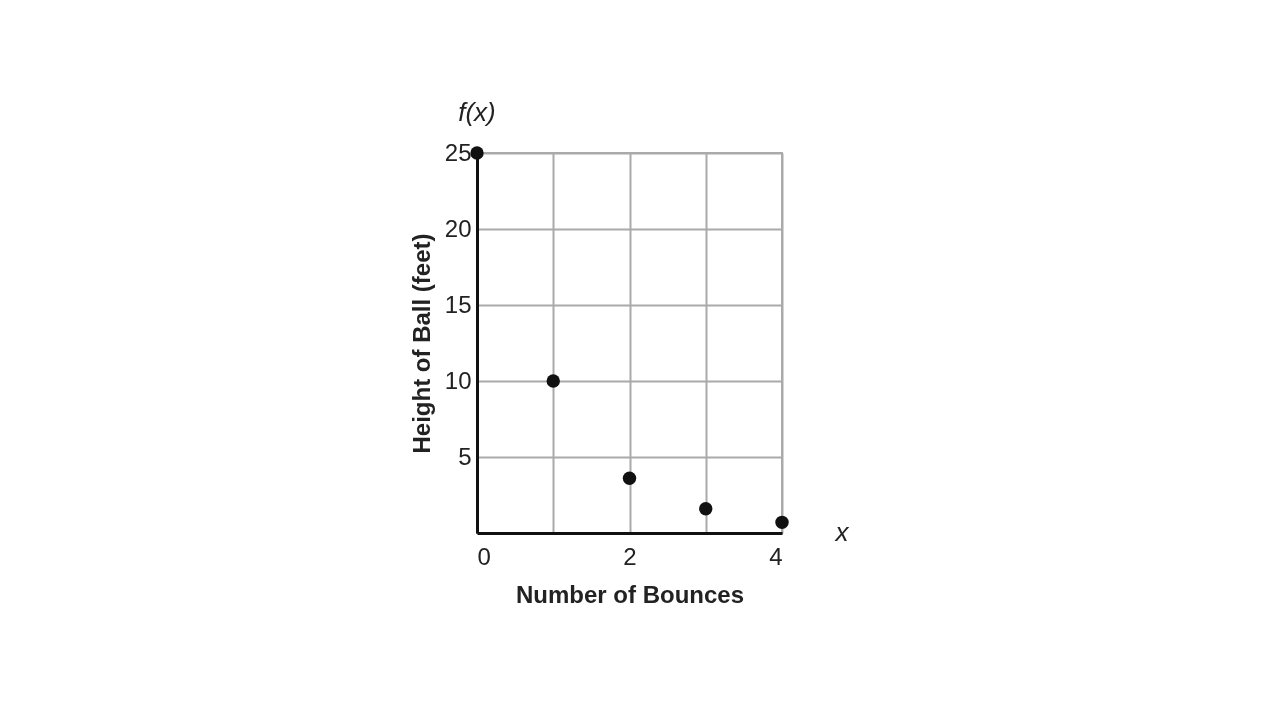  Describe the element at coordinates (841, 532) in the screenshot. I see `text: x` at that location.